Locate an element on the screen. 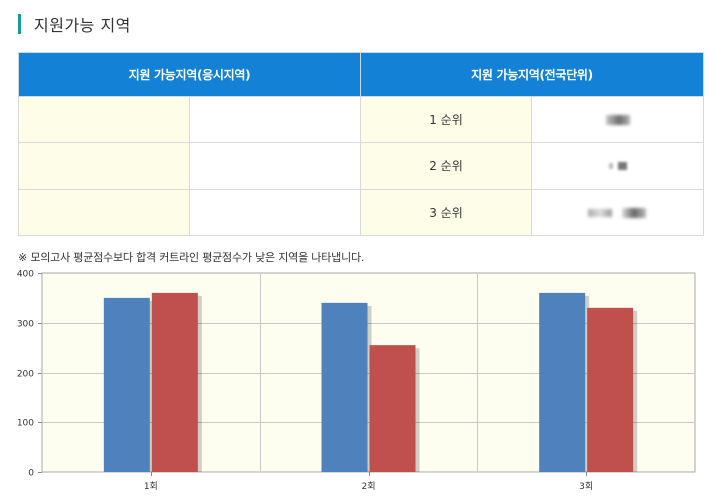  table-row: 3 순위 is located at coordinates (361, 212).